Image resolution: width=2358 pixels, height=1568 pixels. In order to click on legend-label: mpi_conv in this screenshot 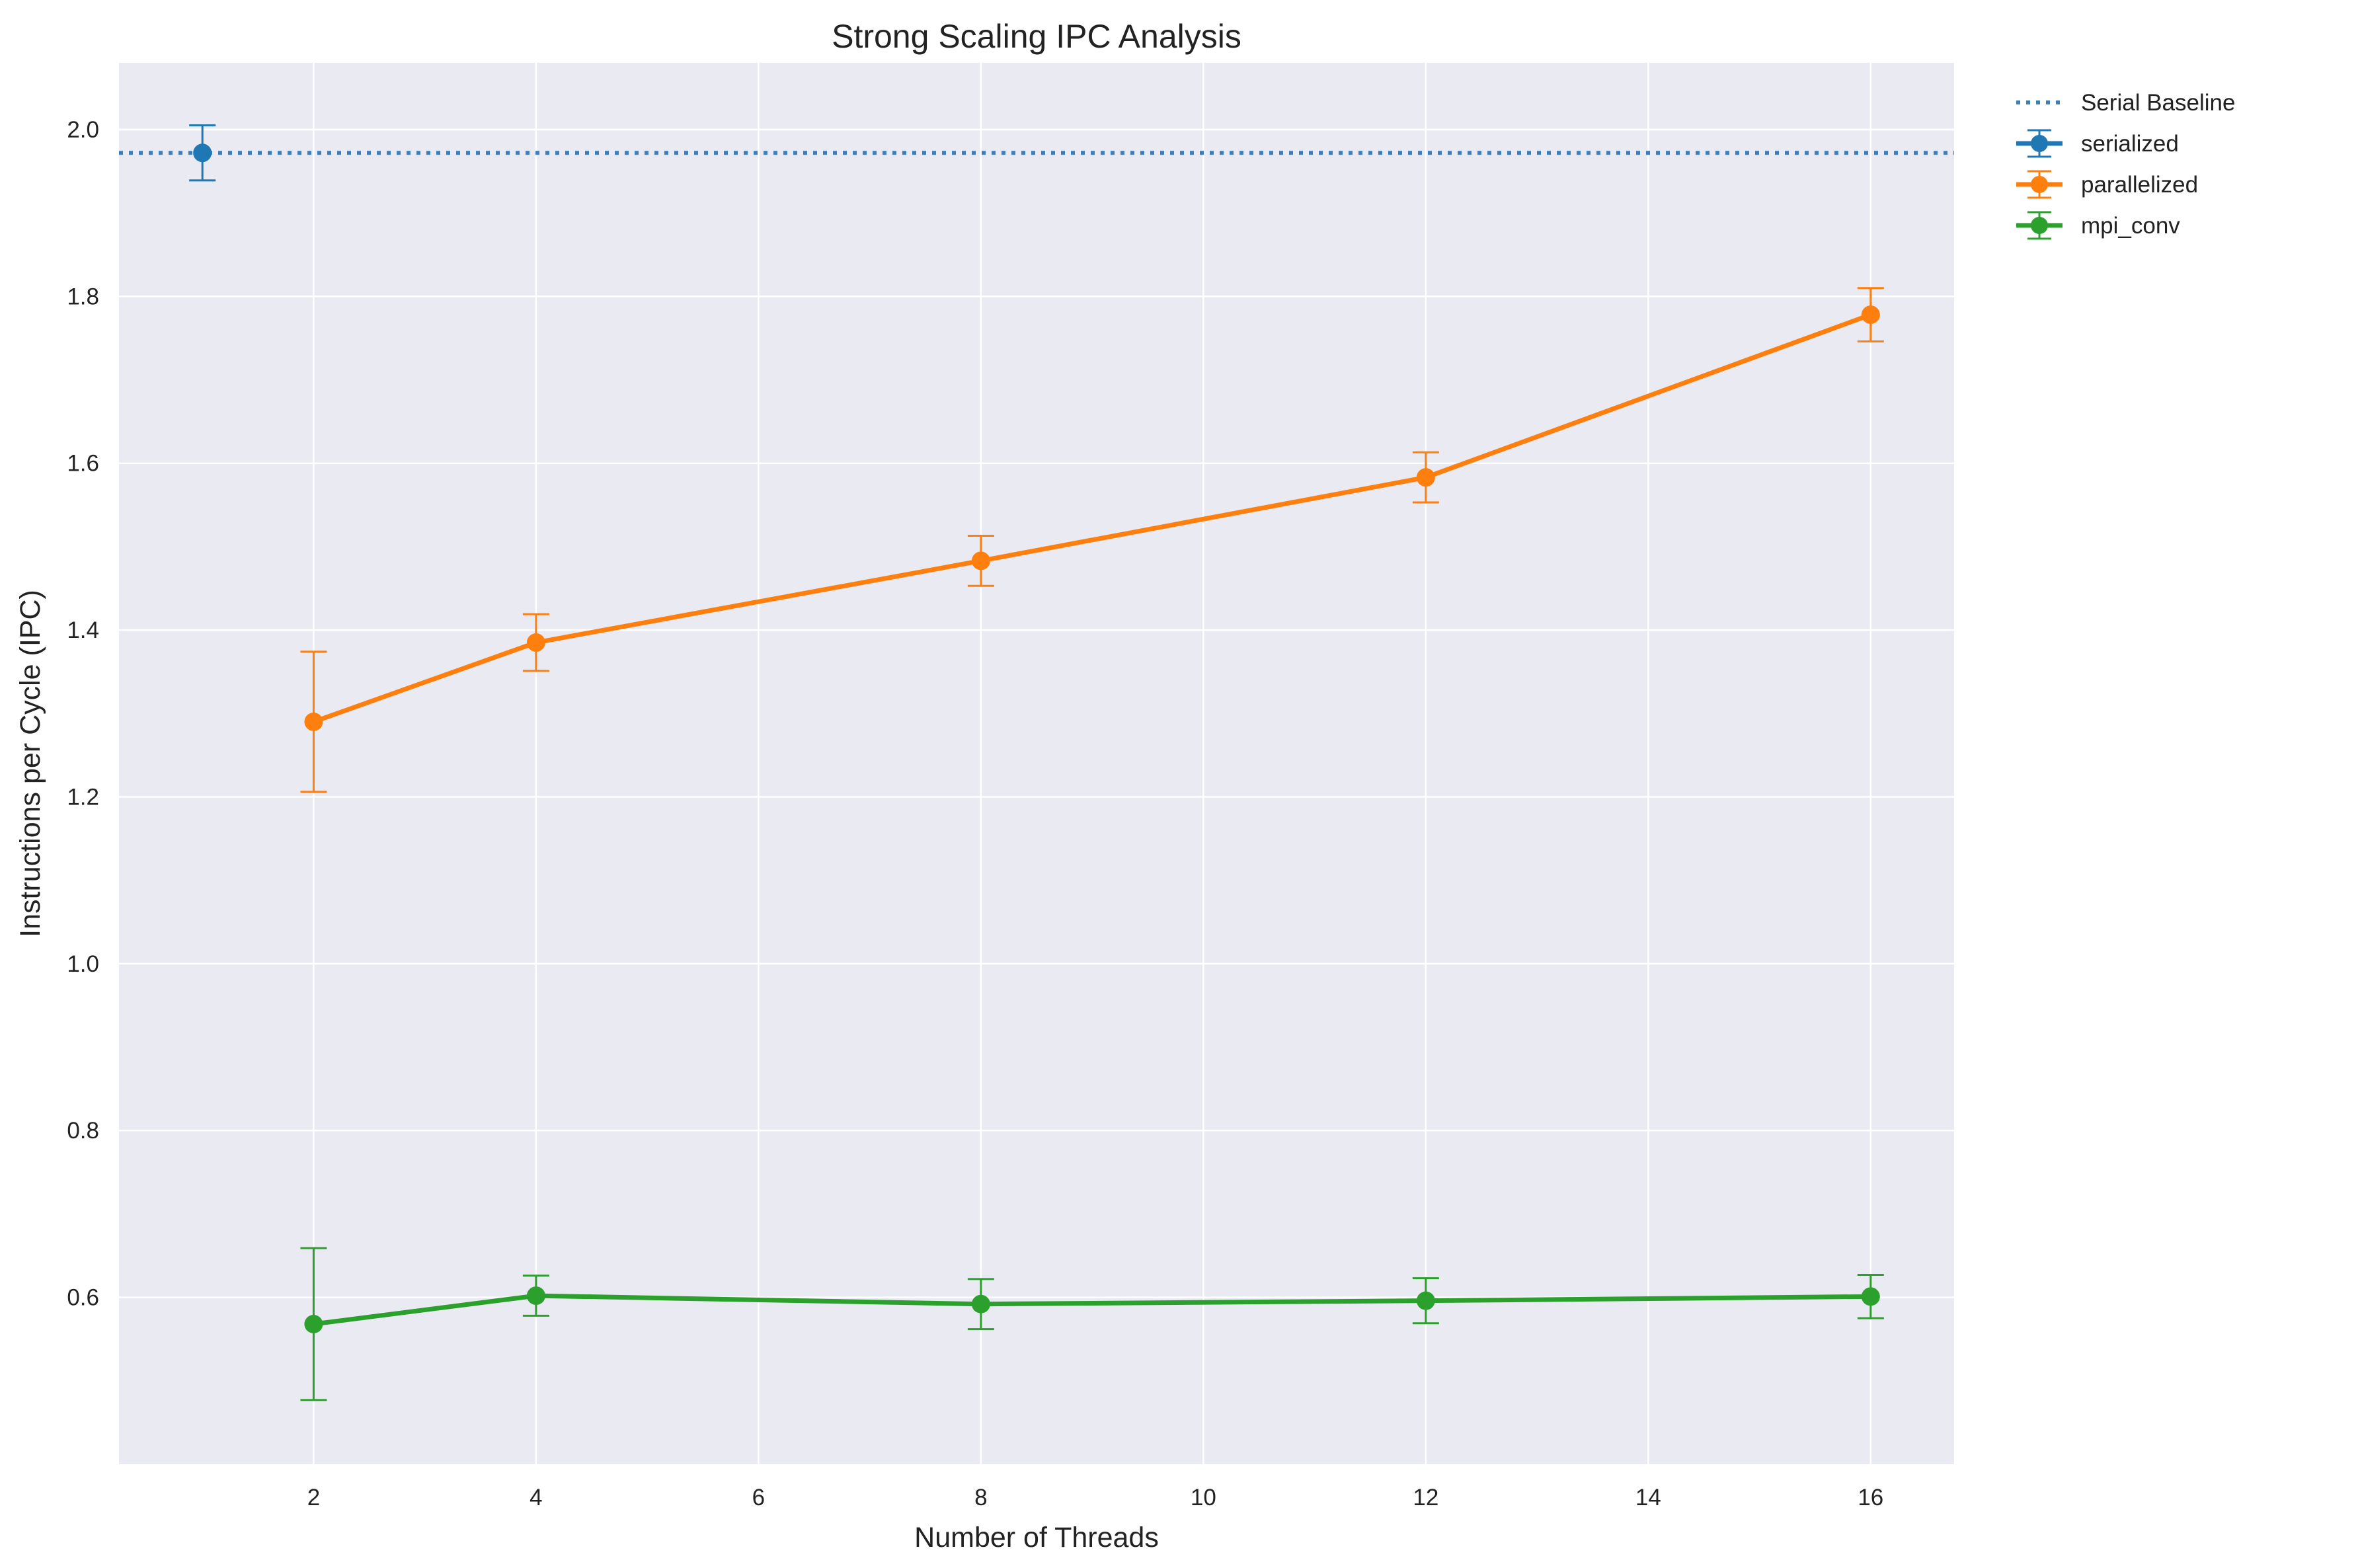, I will do `click(2130, 226)`.